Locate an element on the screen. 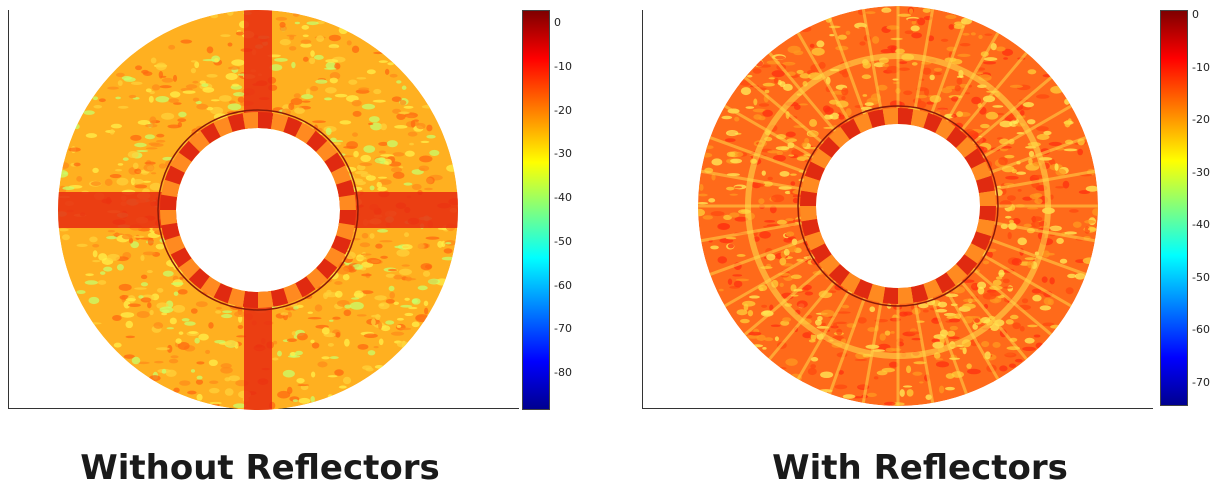 The image size is (1215, 493). colorbar-tick-label: 0 is located at coordinates (1195, 15).